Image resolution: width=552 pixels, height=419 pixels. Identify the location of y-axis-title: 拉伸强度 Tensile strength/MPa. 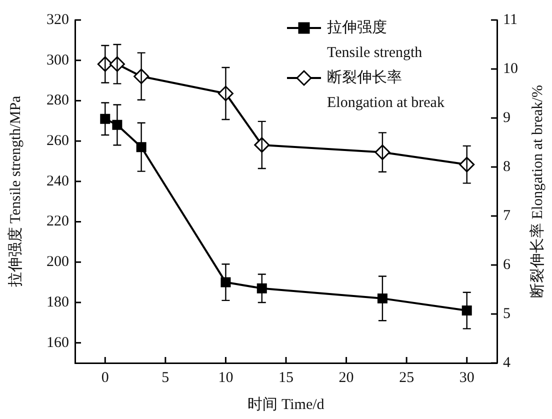
(15, 191).